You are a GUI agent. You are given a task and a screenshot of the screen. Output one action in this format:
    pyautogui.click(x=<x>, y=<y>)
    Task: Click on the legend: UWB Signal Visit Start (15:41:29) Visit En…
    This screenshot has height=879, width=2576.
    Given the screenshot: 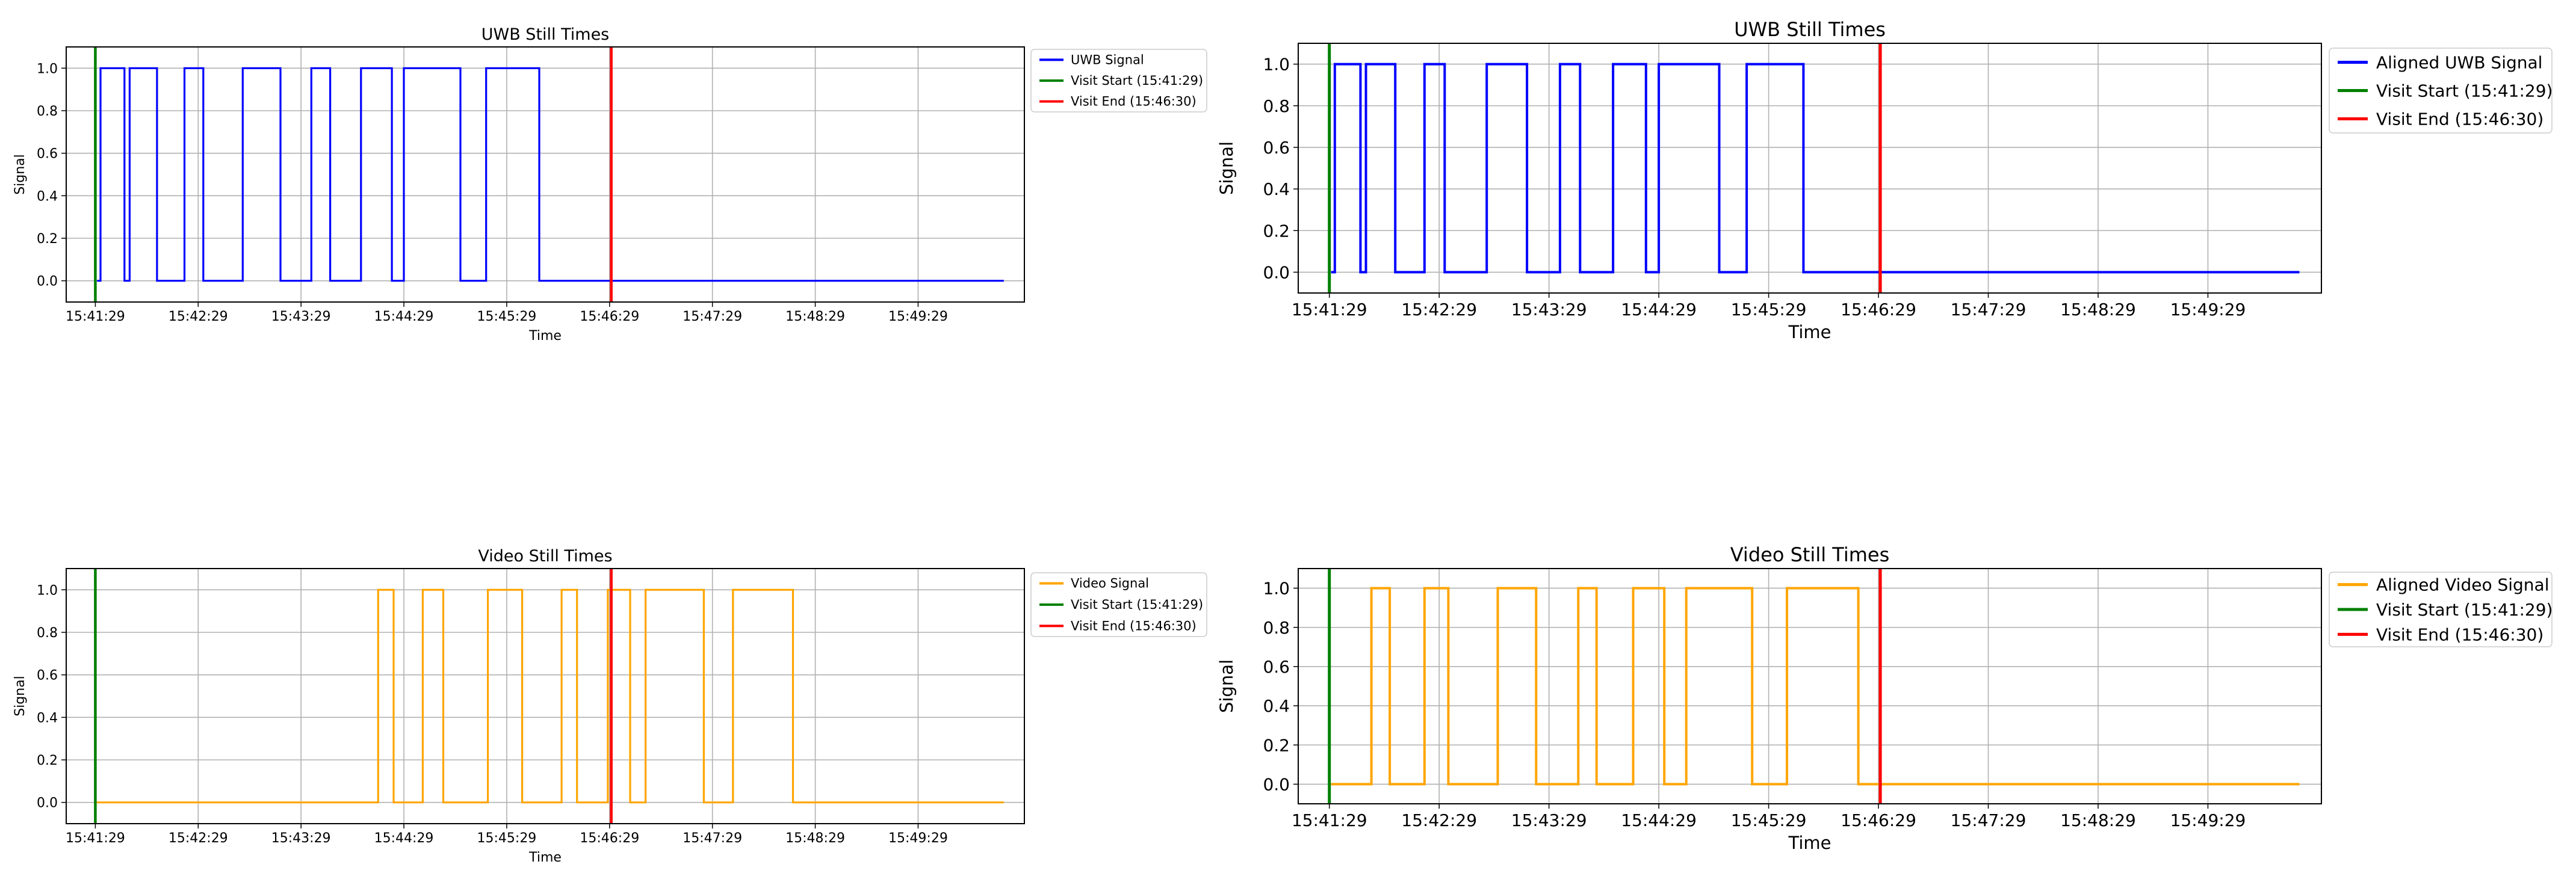 What is the action you would take?
    pyautogui.click(x=1118, y=81)
    